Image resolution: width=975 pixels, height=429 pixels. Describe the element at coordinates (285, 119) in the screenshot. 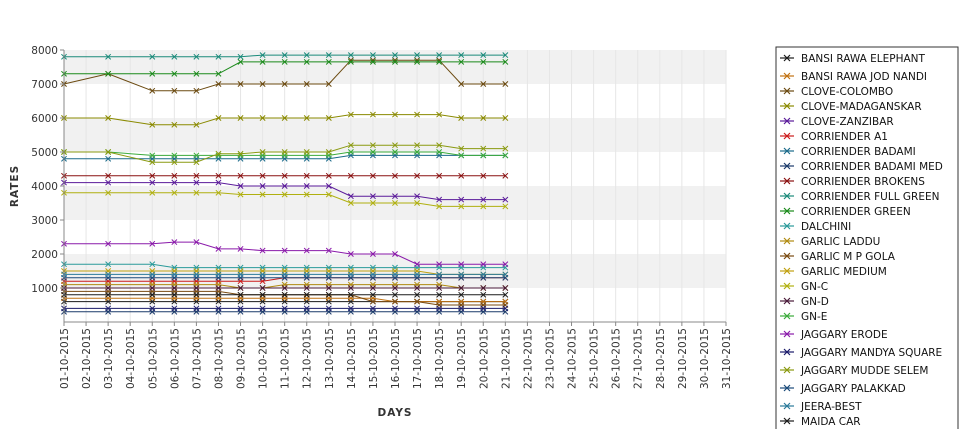

I see `series-clove-madaganskar` at that location.